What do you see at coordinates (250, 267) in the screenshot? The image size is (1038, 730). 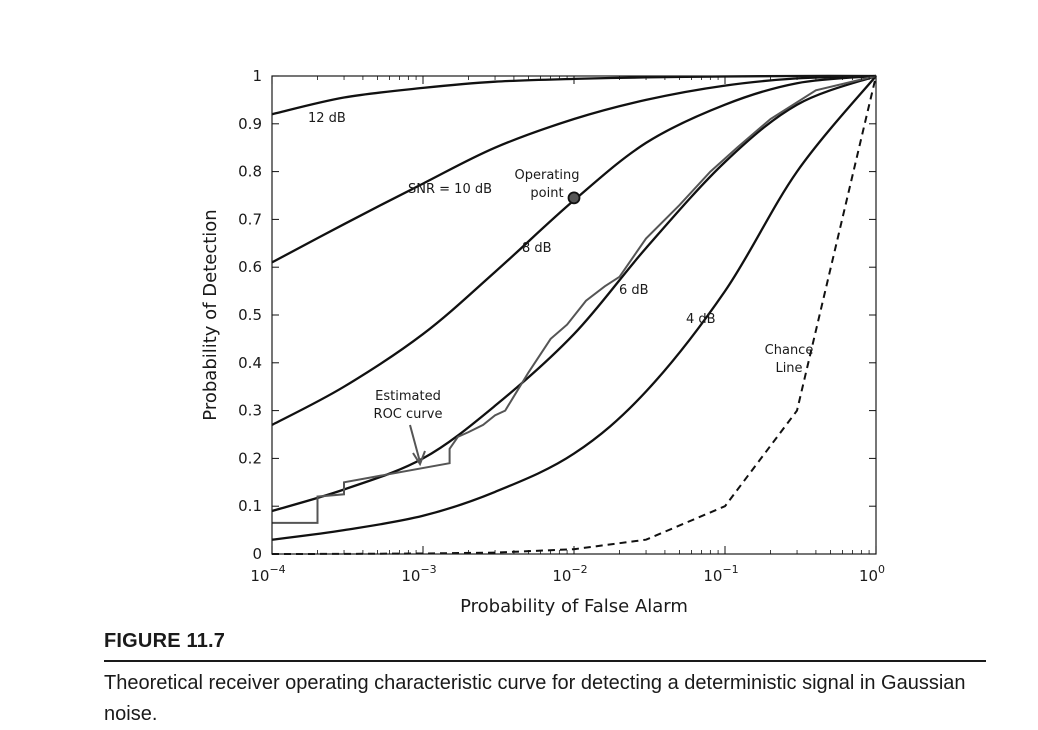 I see `y-tick-label: 0.6` at bounding box center [250, 267].